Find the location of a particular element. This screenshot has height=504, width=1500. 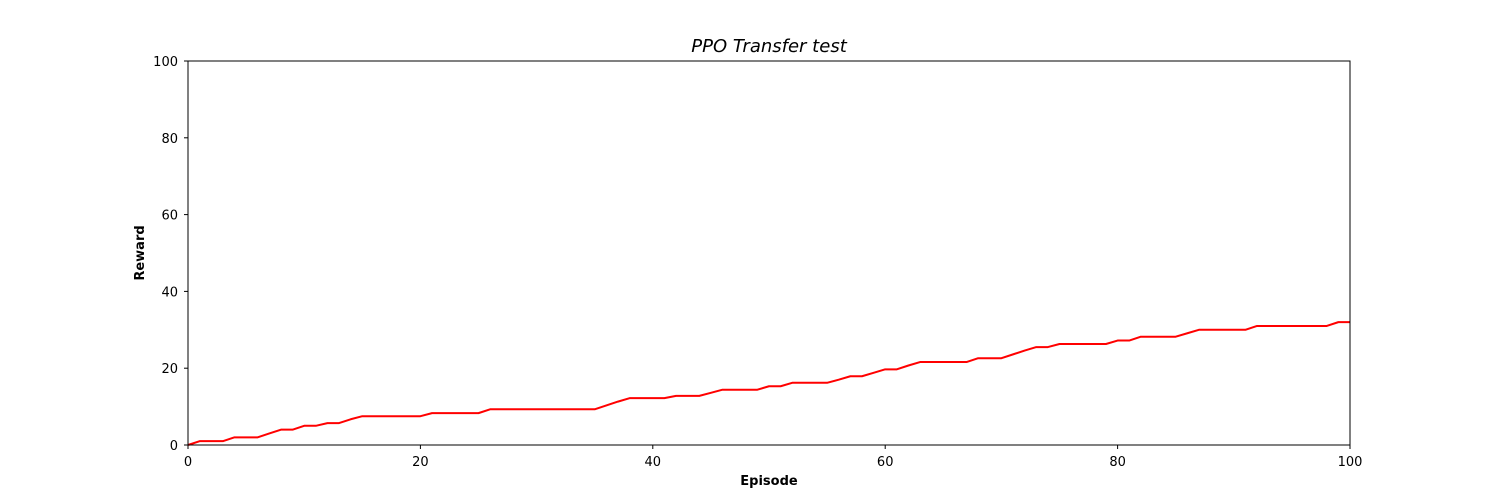

y-tick-label: 60 is located at coordinates (169, 216).